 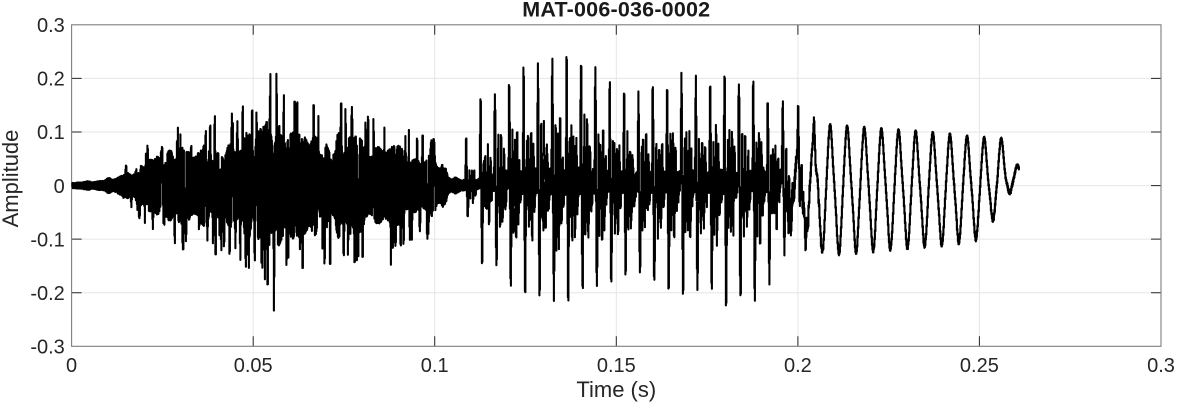 I want to click on svg-text: -0.2, so click(x=47, y=294).